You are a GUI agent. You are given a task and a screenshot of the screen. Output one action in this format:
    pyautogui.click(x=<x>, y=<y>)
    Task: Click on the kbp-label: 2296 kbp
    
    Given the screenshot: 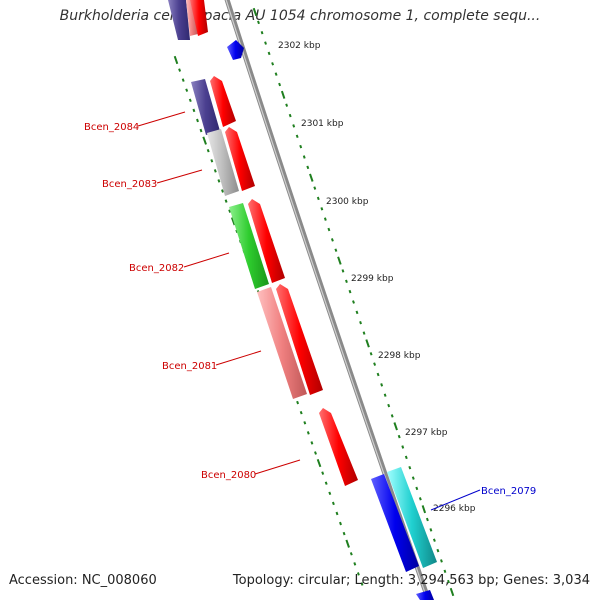 What is the action you would take?
    pyautogui.click(x=454, y=509)
    